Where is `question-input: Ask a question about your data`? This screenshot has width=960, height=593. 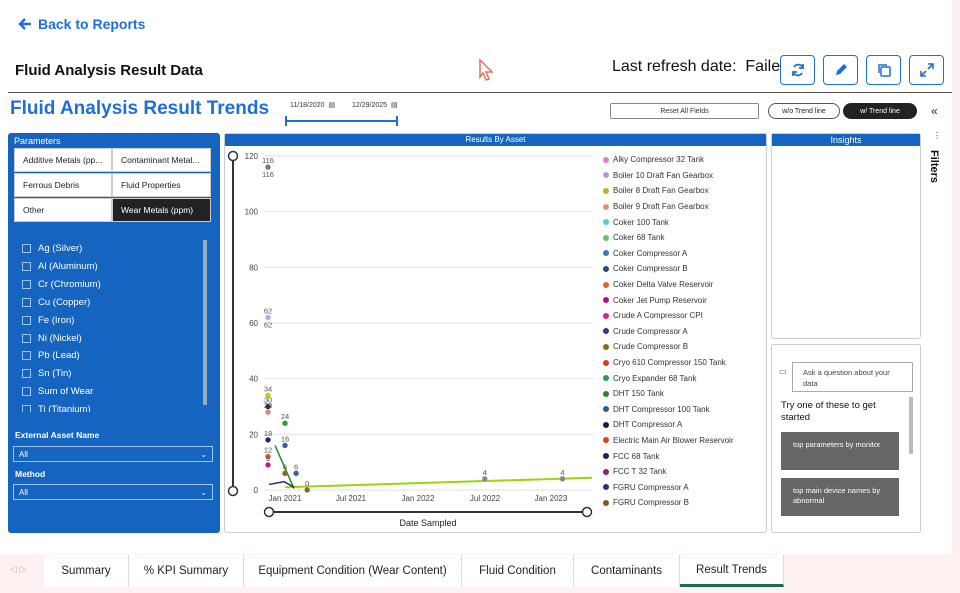
question-input: Ask a question about your data is located at coordinates (852, 377).